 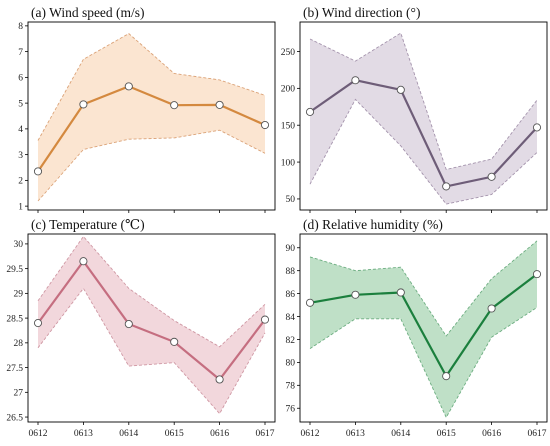 I want to click on y-tick-label: 84, so click(x=291, y=318).